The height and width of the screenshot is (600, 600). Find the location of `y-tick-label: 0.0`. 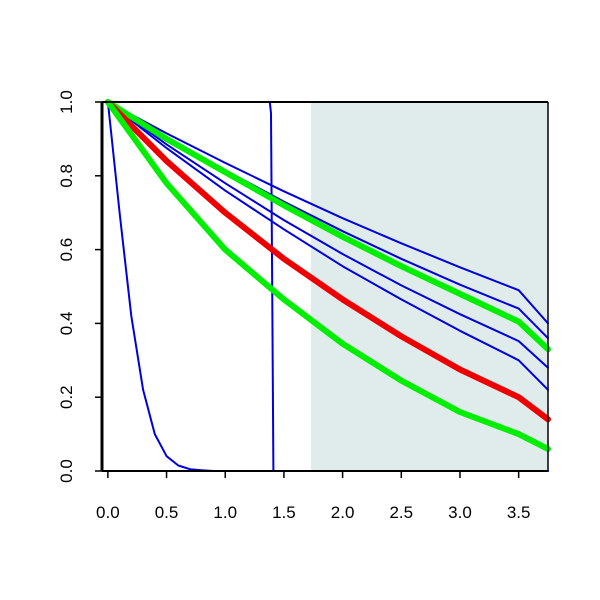

y-tick-label: 0.0 is located at coordinates (66, 471).